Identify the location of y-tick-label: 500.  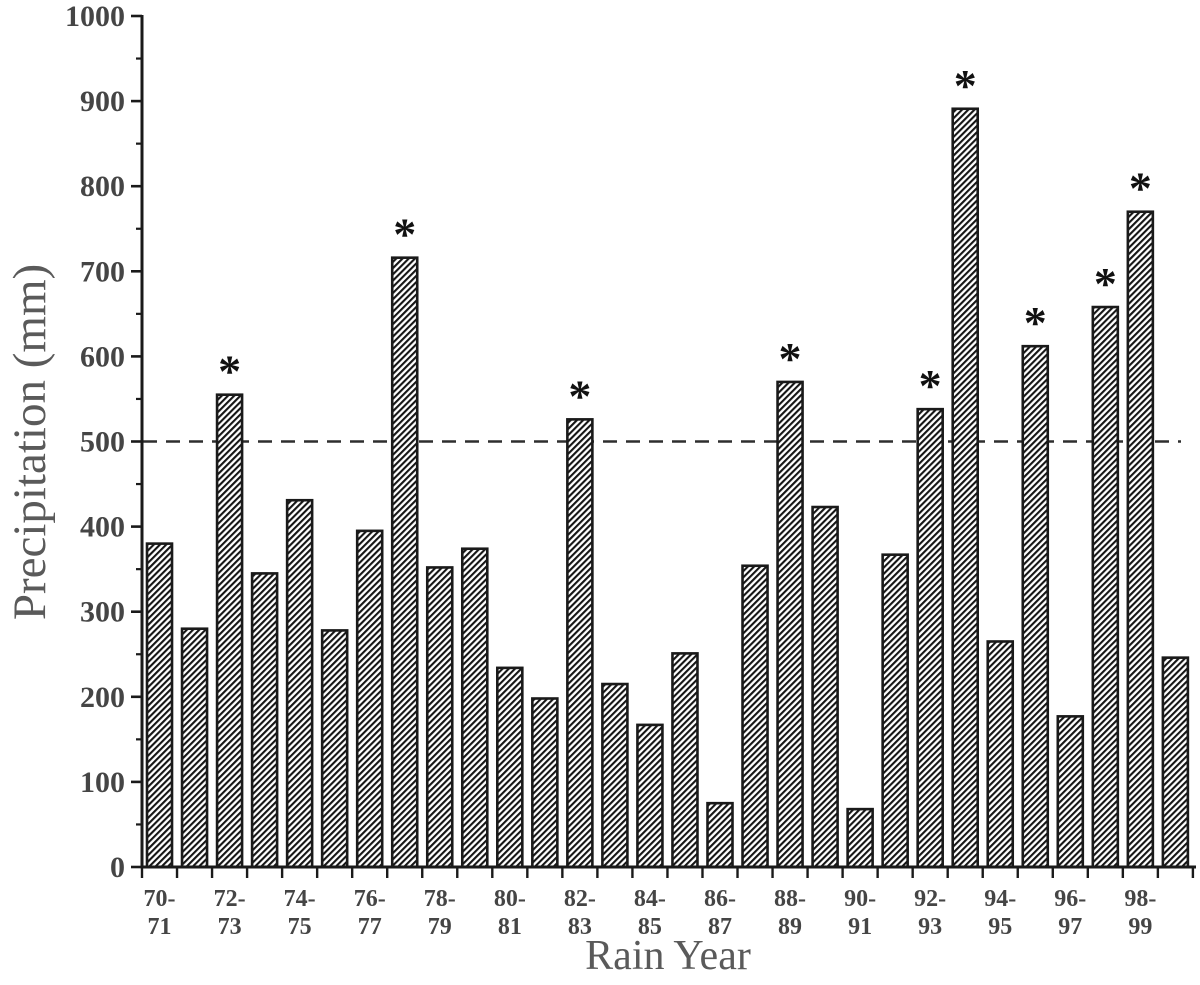
(102, 442).